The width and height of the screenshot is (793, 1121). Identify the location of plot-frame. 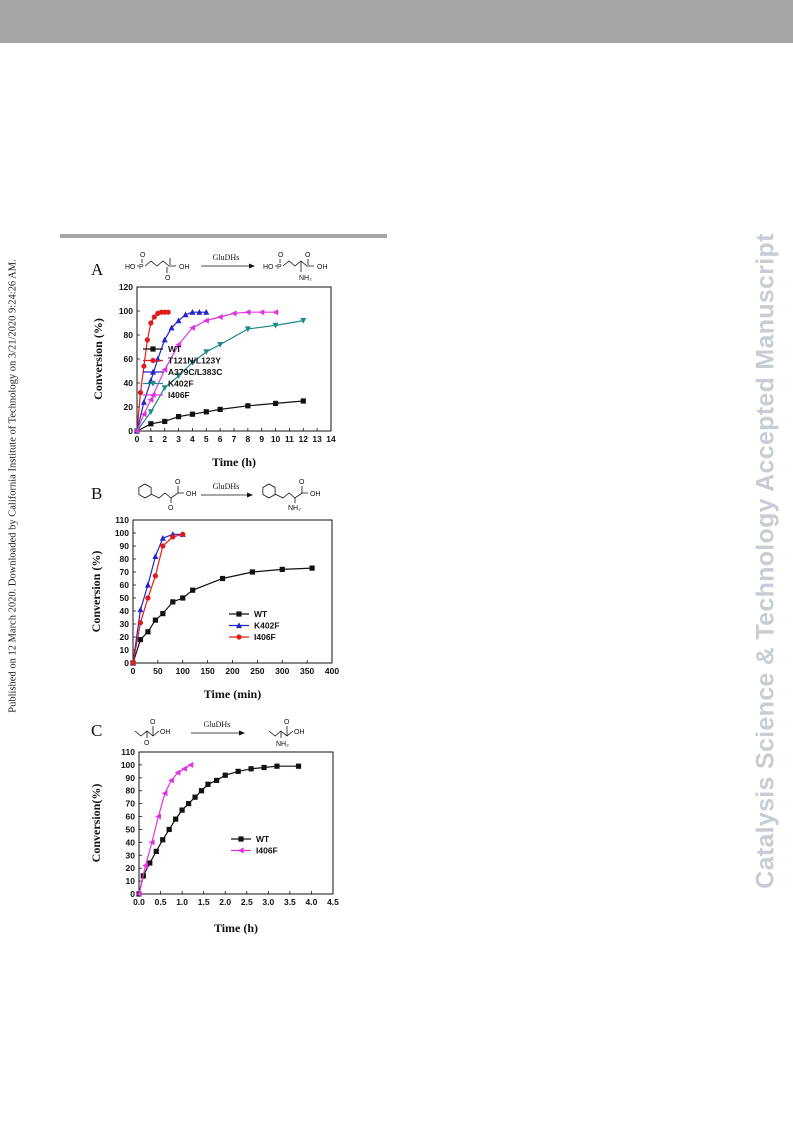
(236, 823).